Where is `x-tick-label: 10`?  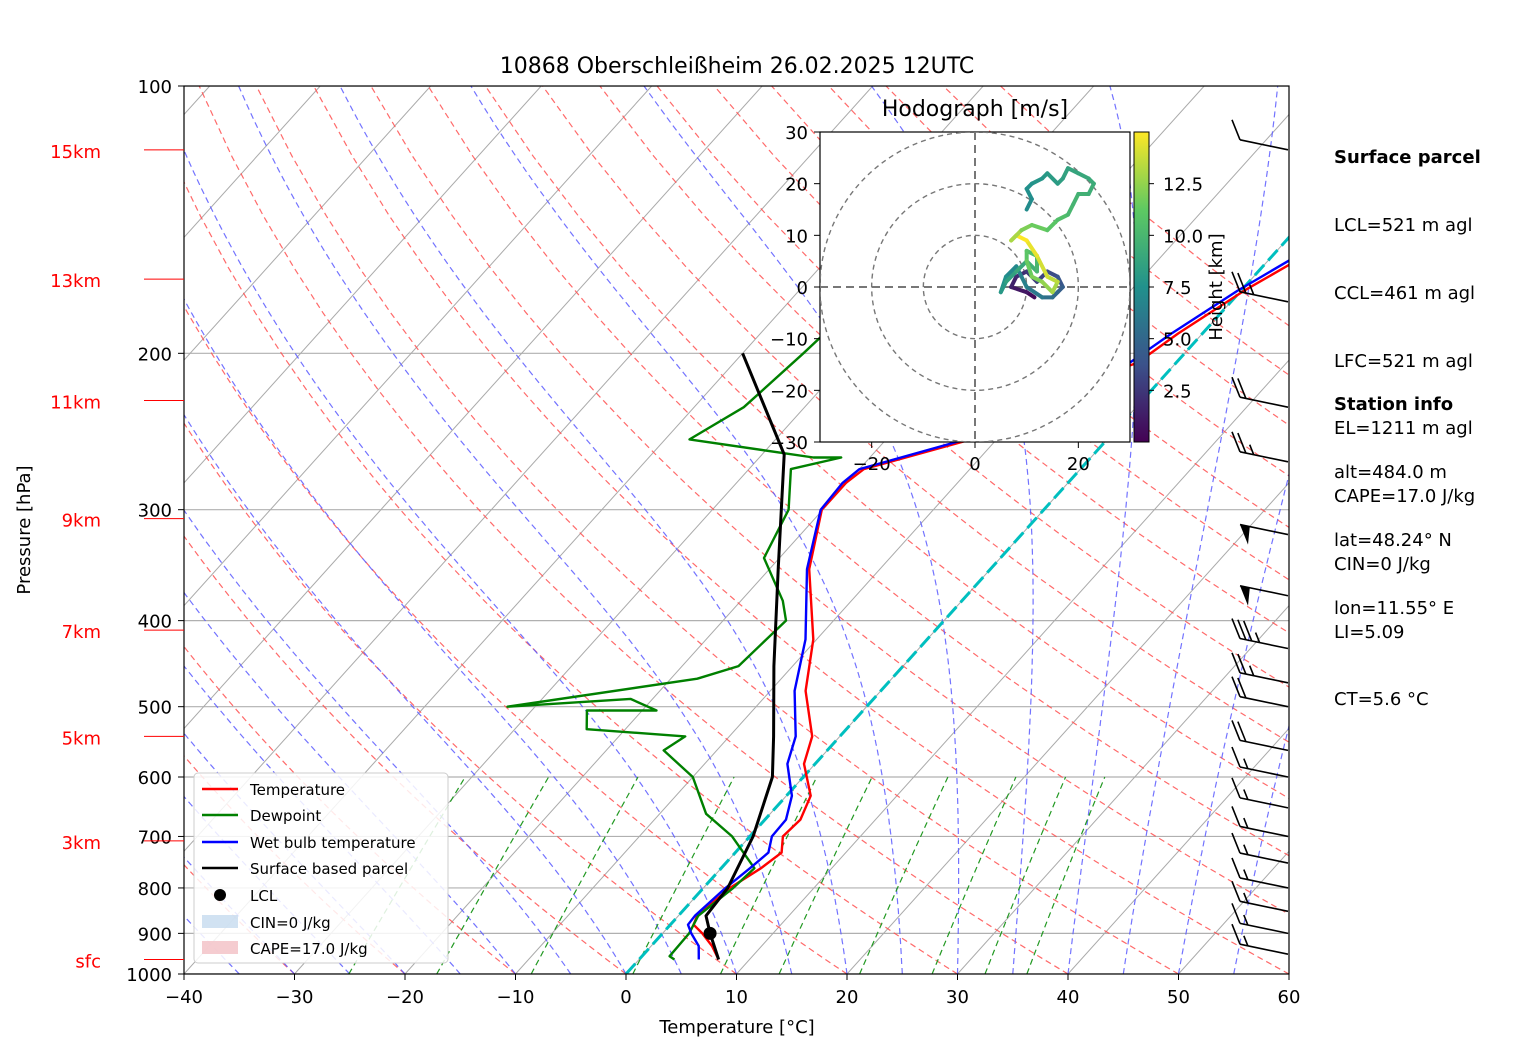 x-tick-label: 10 is located at coordinates (736, 997).